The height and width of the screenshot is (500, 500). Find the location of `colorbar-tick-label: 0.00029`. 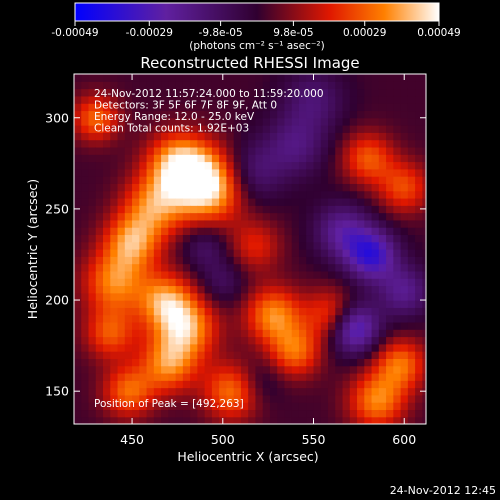

colorbar-tick-label: 0.00029 is located at coordinates (364, 33).